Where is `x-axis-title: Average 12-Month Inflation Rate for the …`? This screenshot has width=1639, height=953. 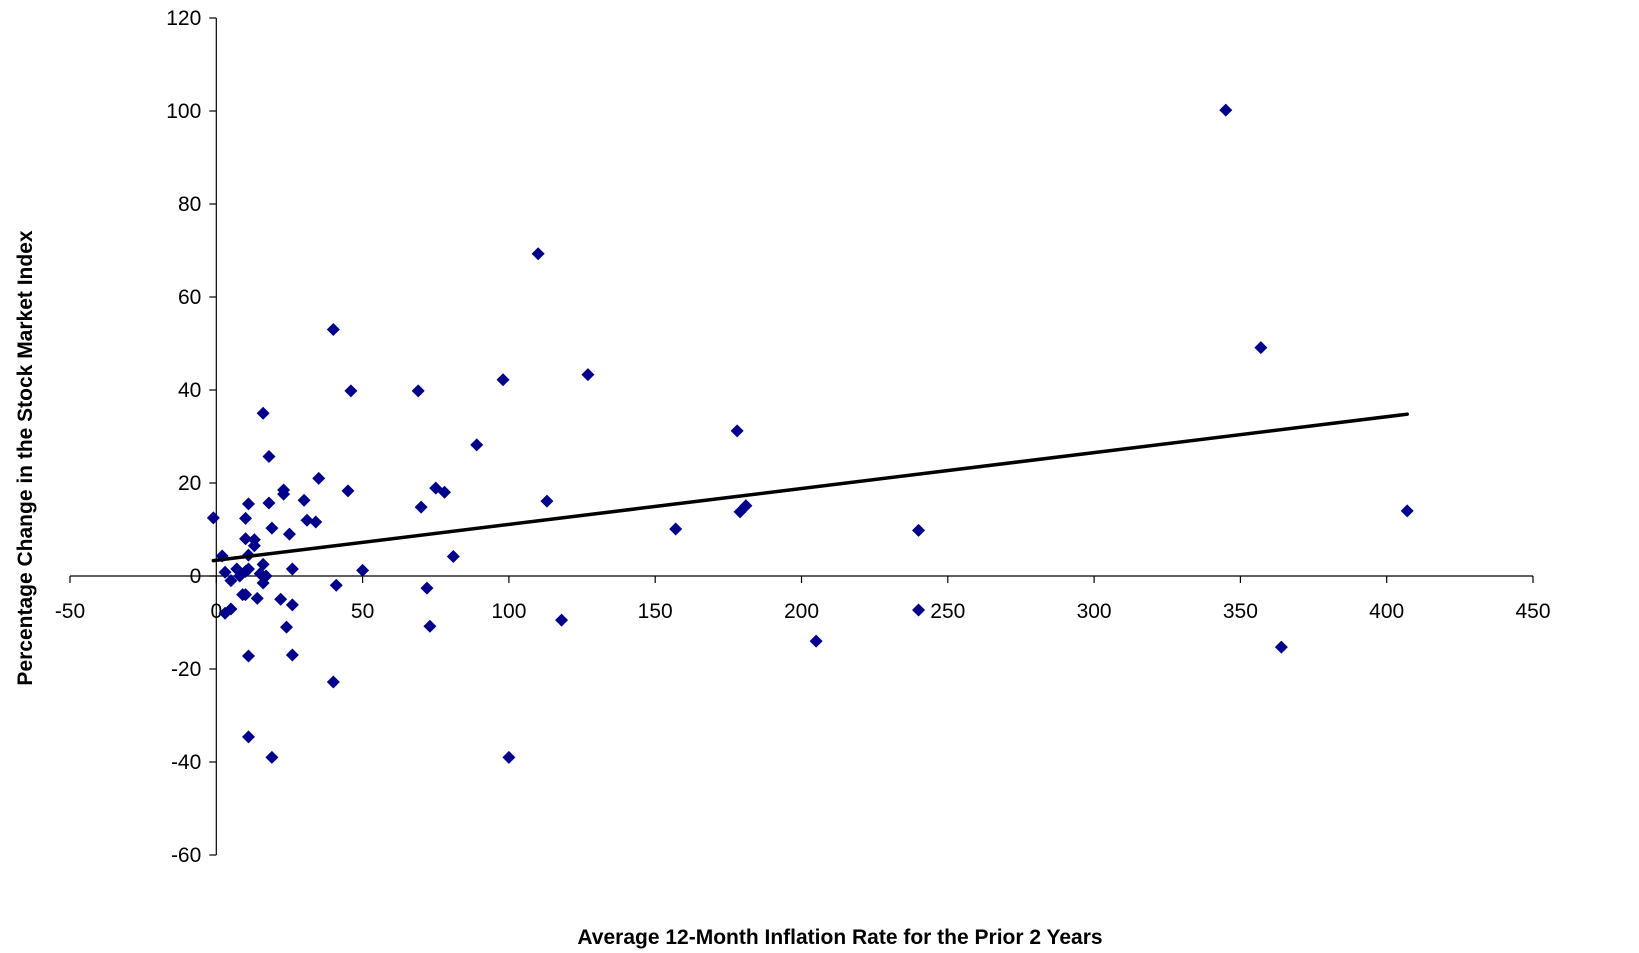
x-axis-title: Average 12-Month Inflation Rate for the … is located at coordinates (839, 937).